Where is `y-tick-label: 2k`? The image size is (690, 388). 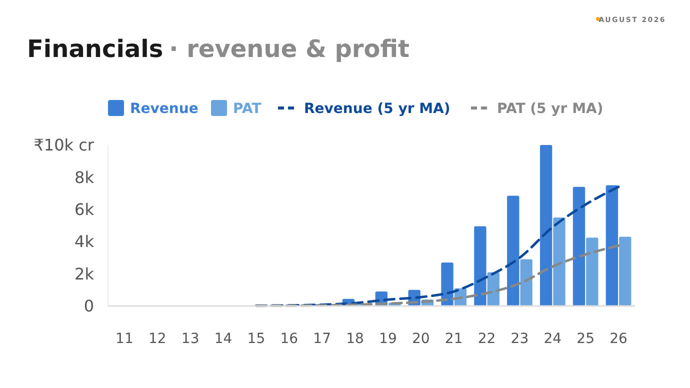
y-tick-label: 2k is located at coordinates (84, 274).